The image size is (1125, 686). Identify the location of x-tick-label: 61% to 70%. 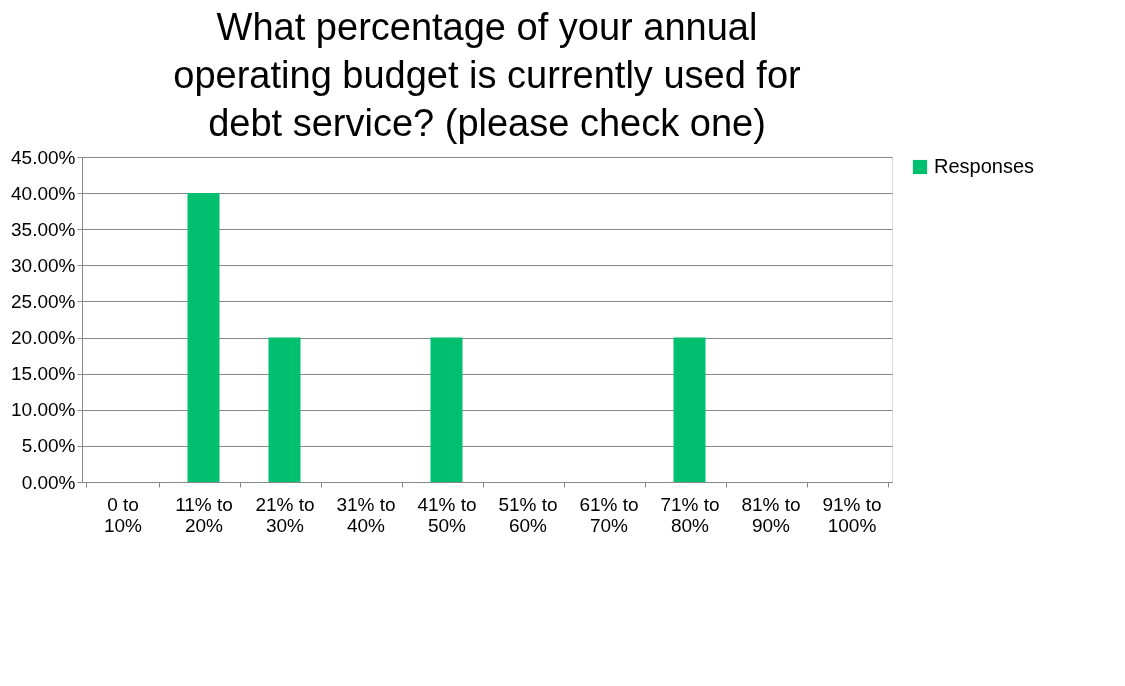
(609, 514).